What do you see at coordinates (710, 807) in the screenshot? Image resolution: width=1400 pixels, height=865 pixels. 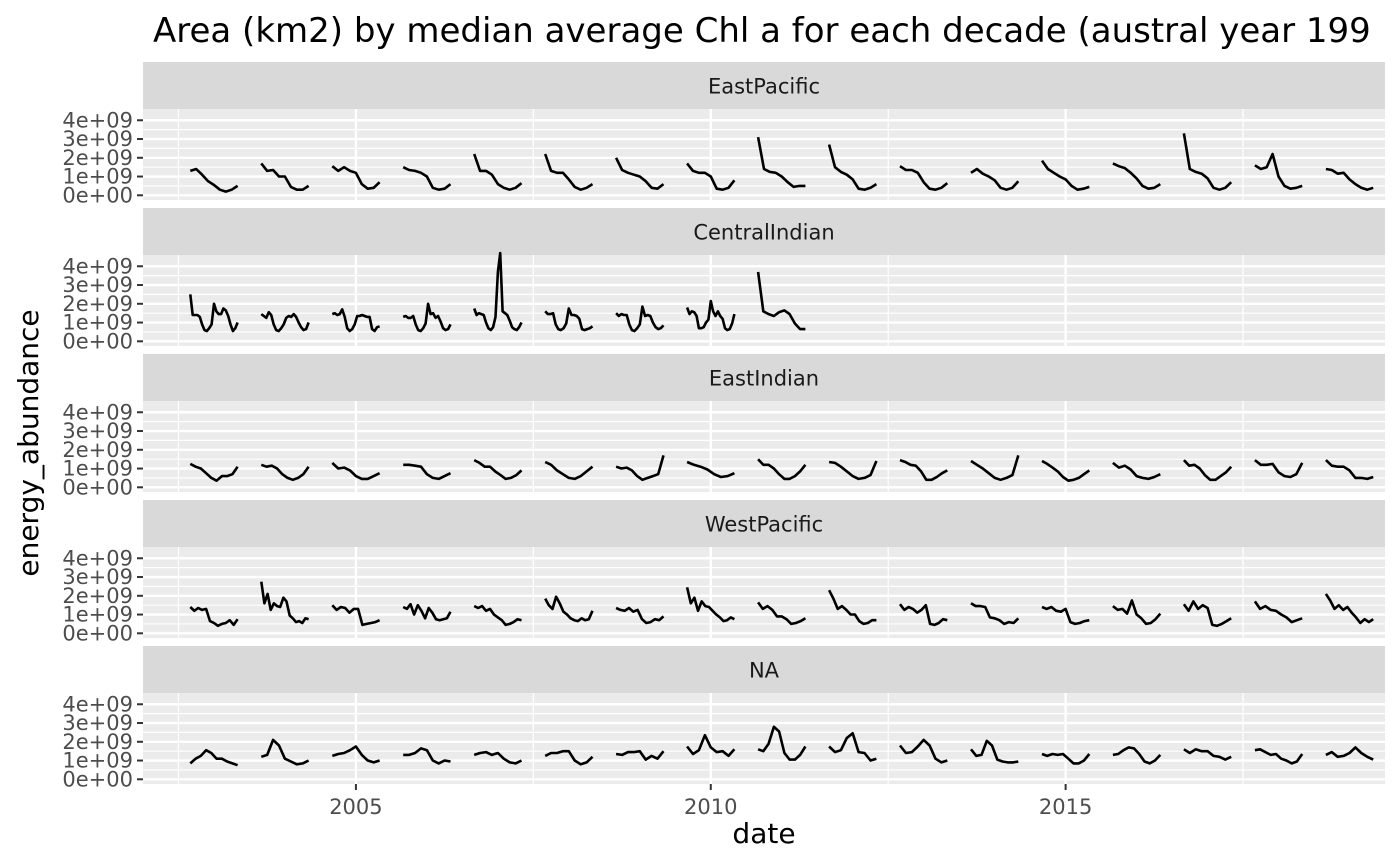 I see `x-tick-label: 2010` at bounding box center [710, 807].